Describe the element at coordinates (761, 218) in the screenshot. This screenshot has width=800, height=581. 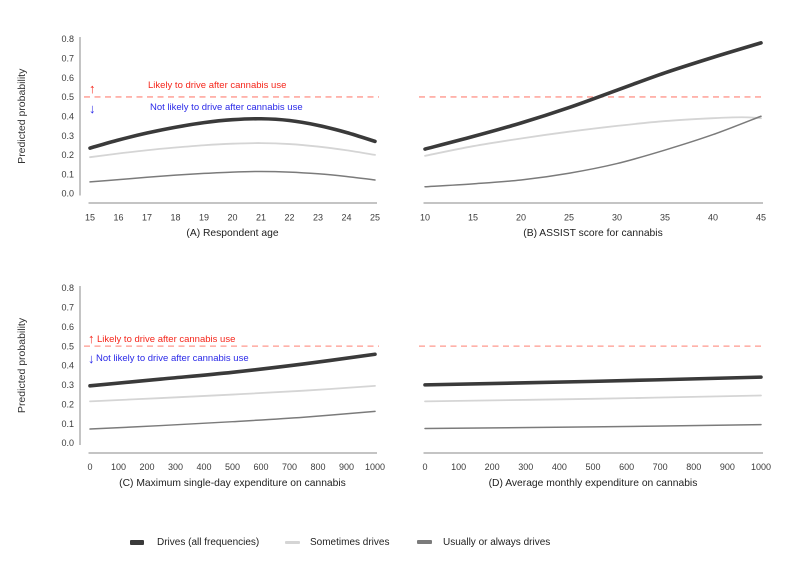
I see `x-tick-label: 45` at that location.